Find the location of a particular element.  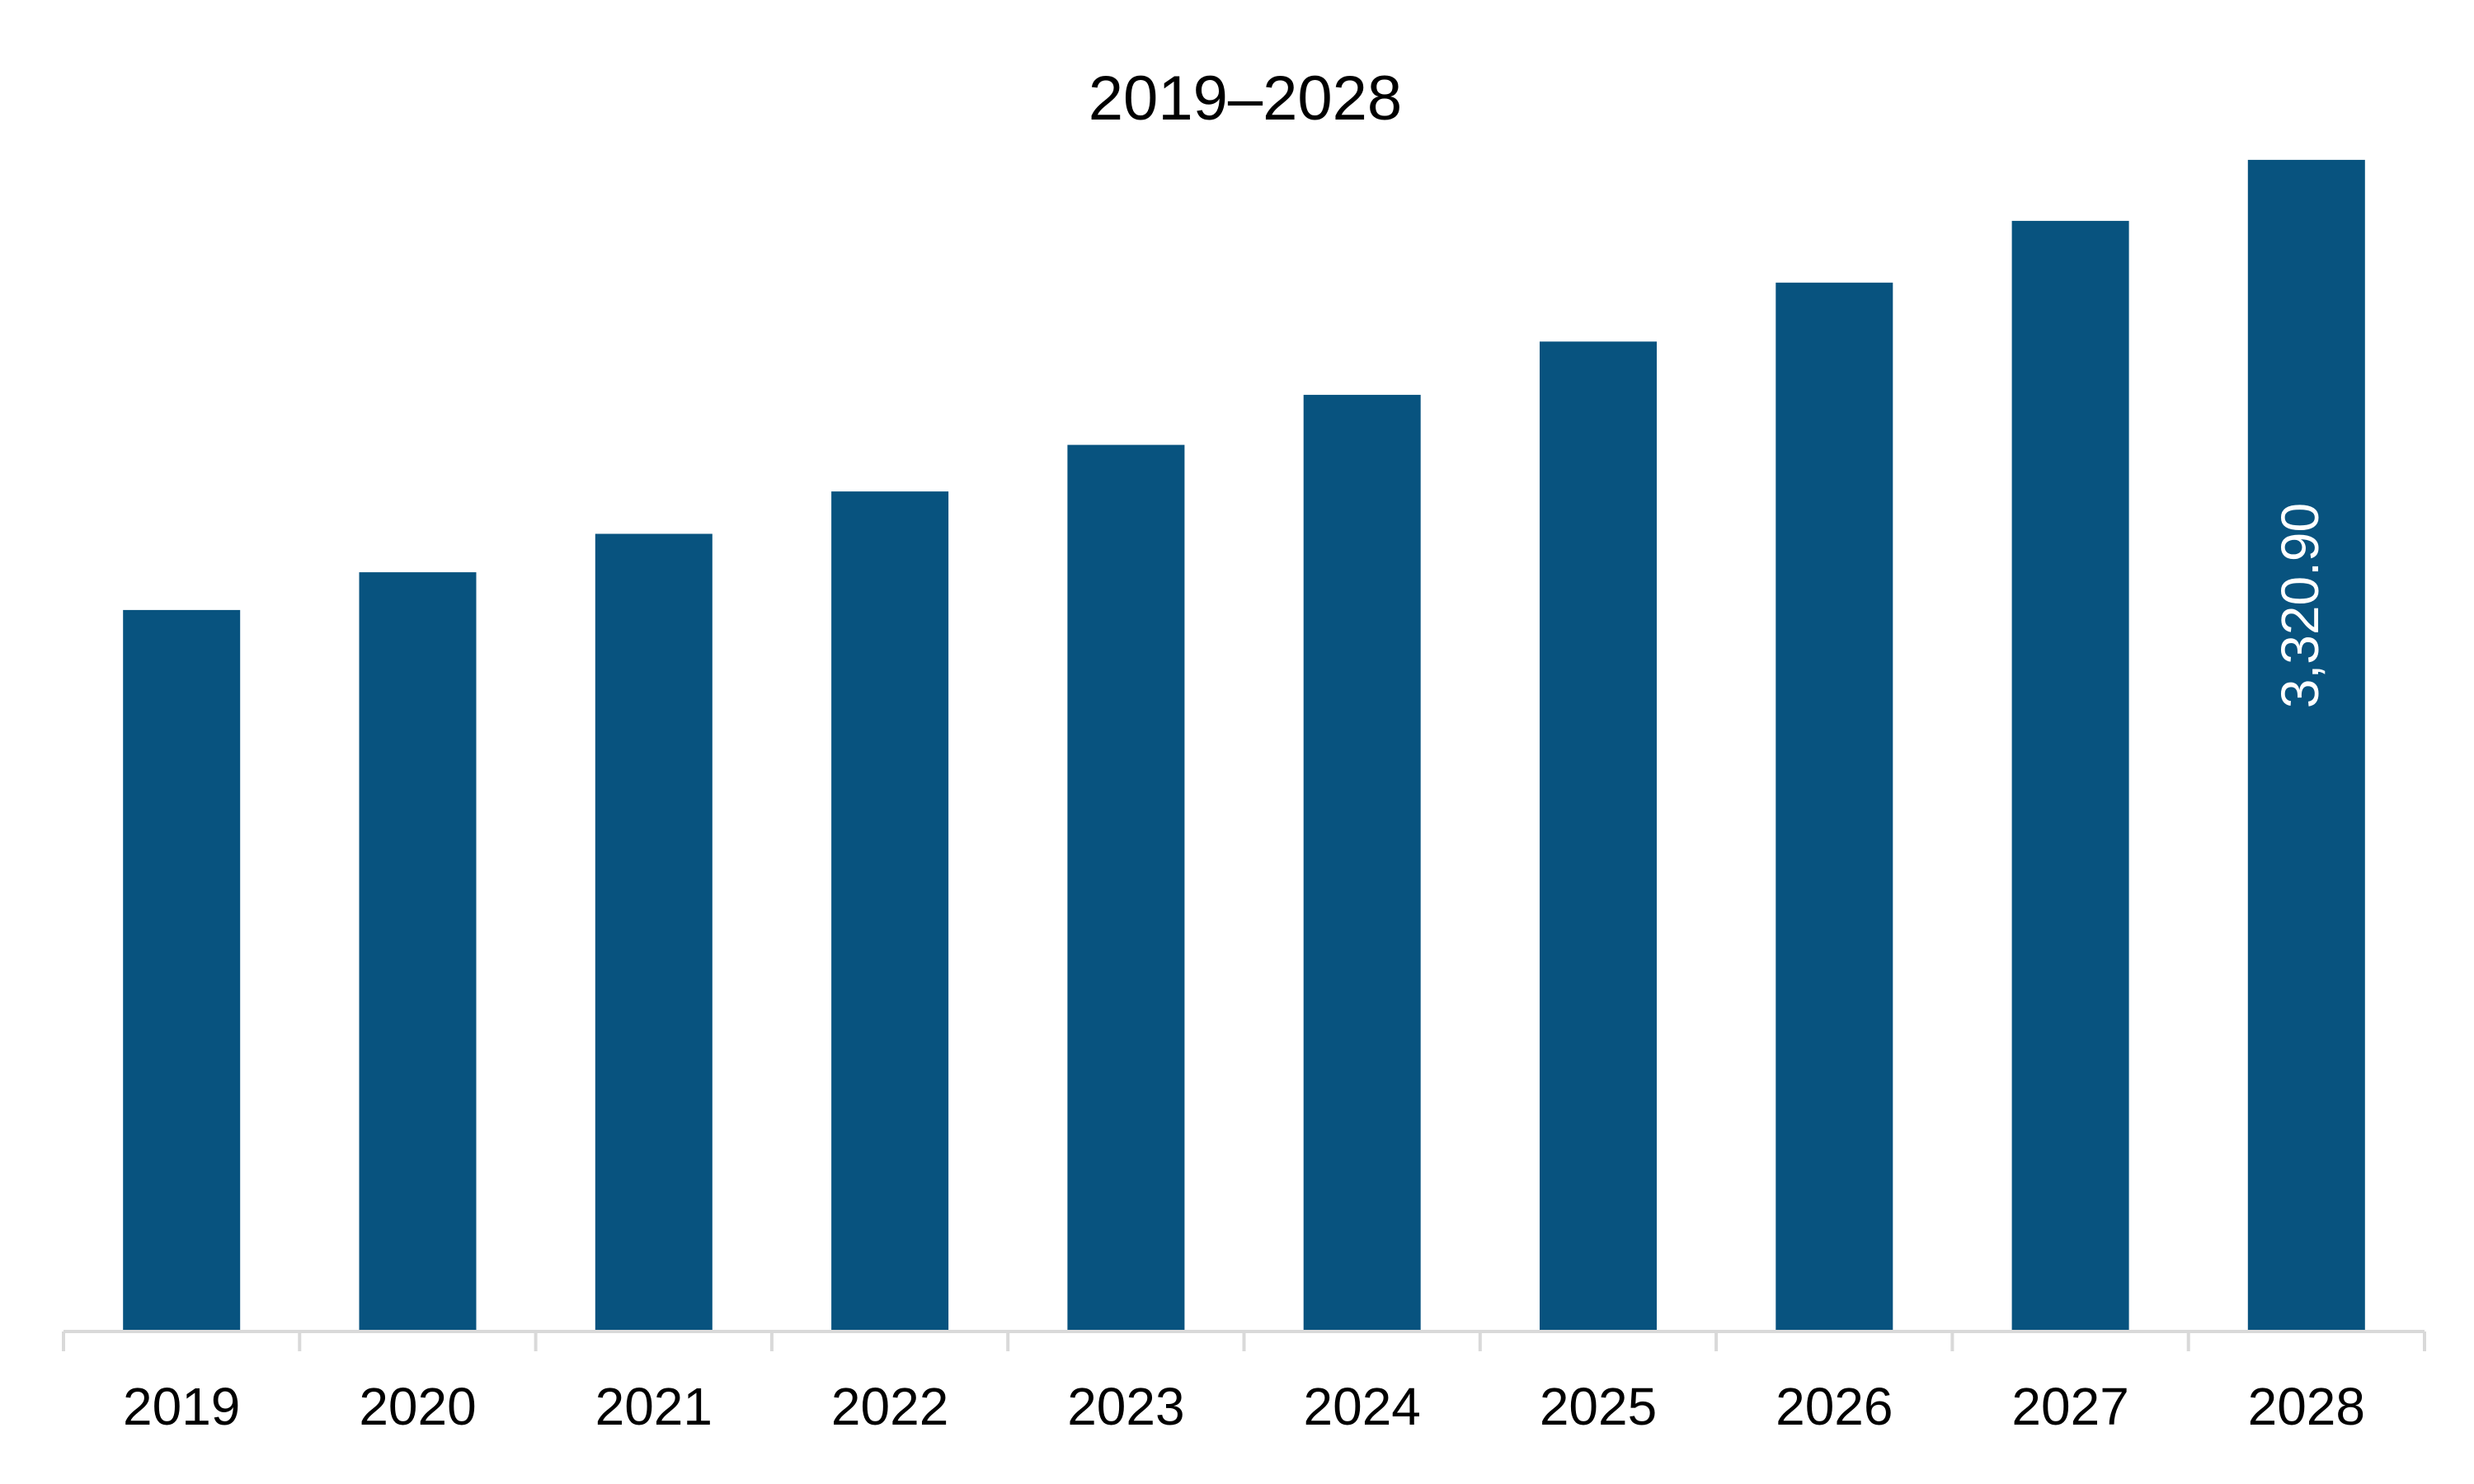

data-label-2028: 3,320.90 is located at coordinates (2300, 605).